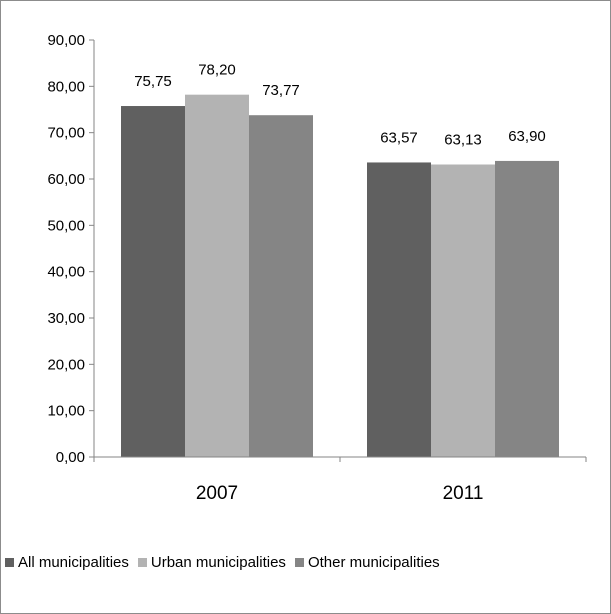 This screenshot has width=611, height=614. Describe the element at coordinates (66, 225) in the screenshot. I see `y-tick-label: 50,00` at that location.